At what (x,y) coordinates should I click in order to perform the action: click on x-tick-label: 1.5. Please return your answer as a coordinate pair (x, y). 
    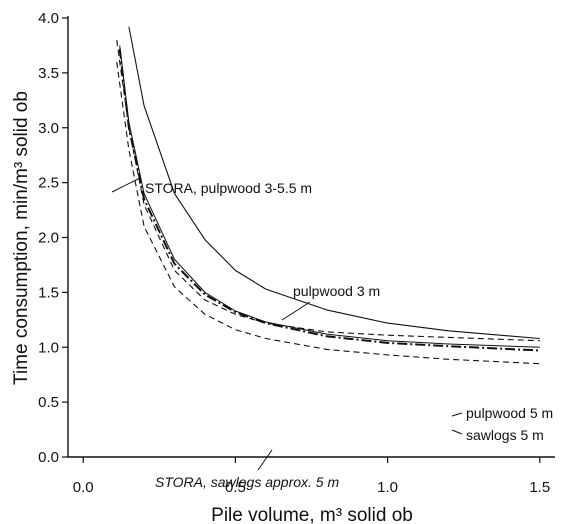
    Looking at the image, I should click on (539, 487).